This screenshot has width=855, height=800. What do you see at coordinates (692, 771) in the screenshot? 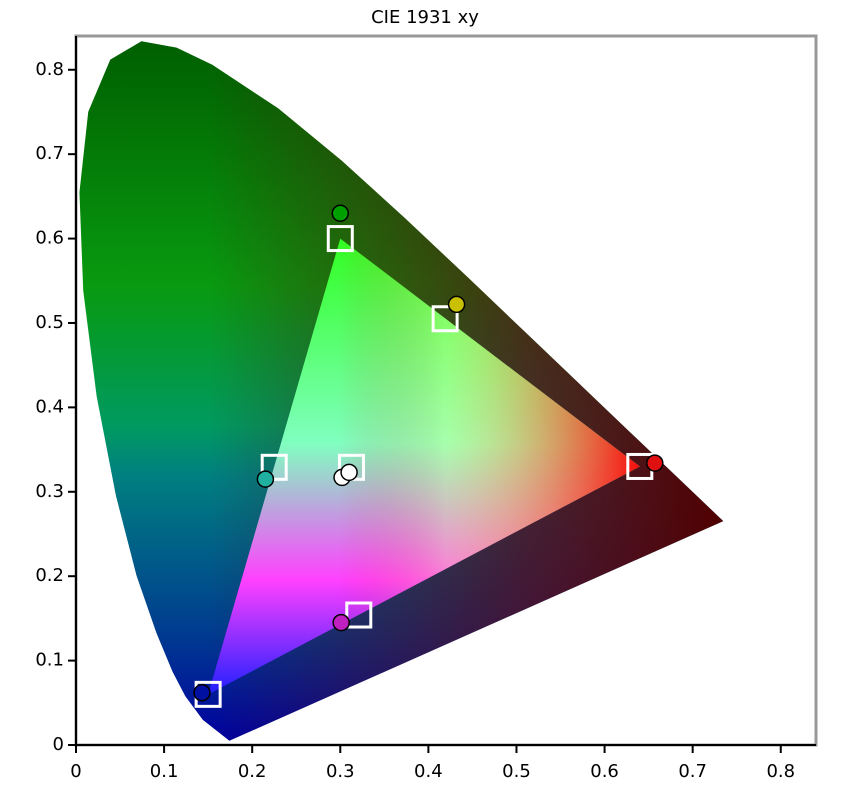
I see `x-tick-label: 0.7` at bounding box center [692, 771].